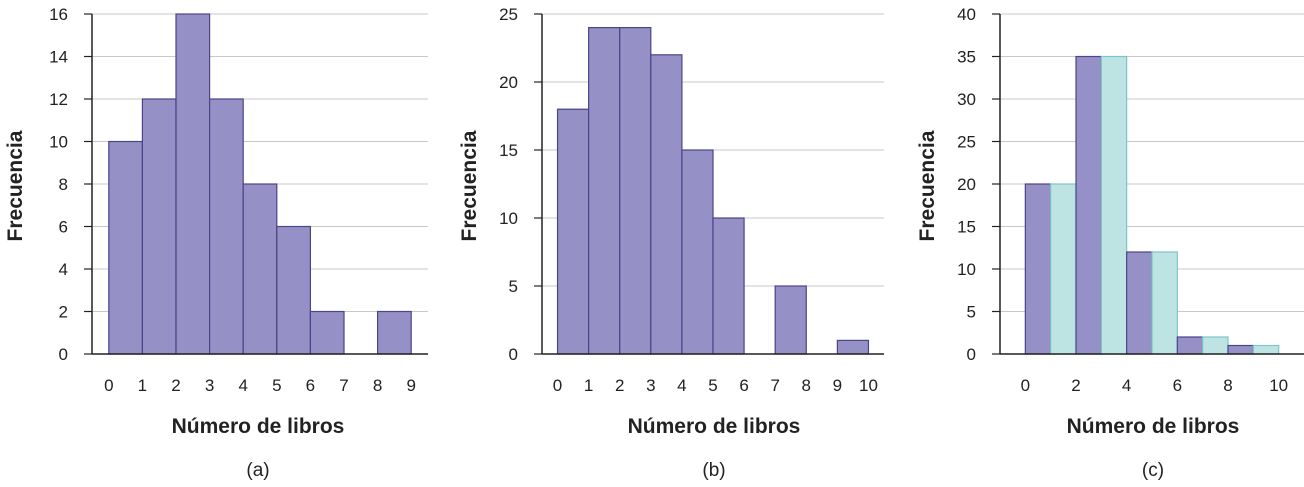  What do you see at coordinates (58, 57) in the screenshot?
I see `y-tick-label: 14` at bounding box center [58, 57].